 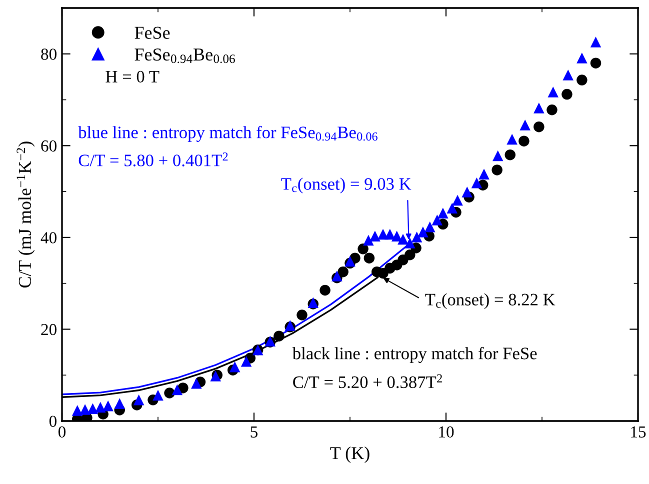 I want to click on y-axis-title: C/T (mJ mole$^{−1}$K$^{−2}$), so click(x=25, y=215).